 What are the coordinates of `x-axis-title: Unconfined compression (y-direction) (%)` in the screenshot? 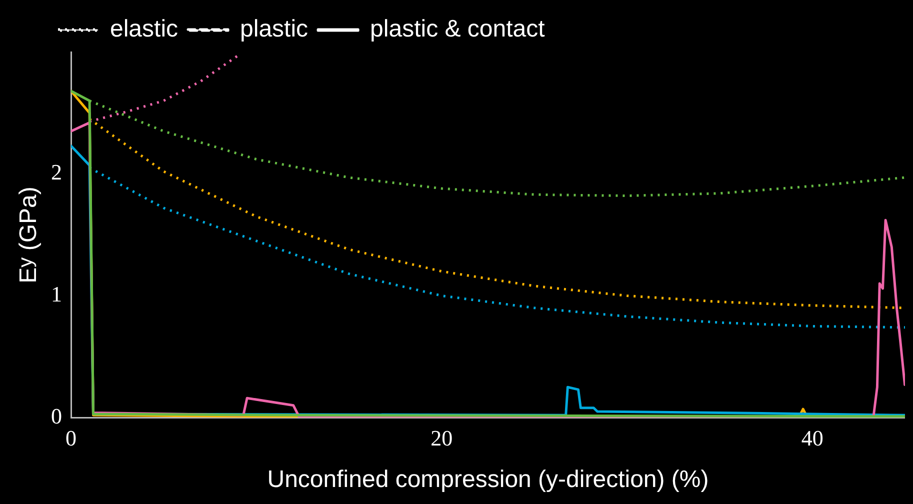 It's located at (488, 480).